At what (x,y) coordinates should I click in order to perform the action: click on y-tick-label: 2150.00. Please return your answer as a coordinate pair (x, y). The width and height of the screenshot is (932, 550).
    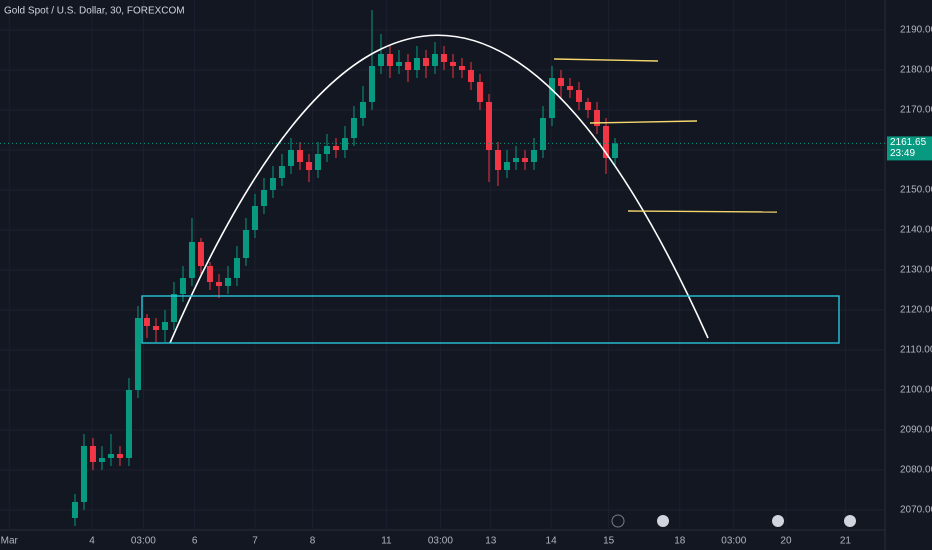
    Looking at the image, I should click on (916, 190).